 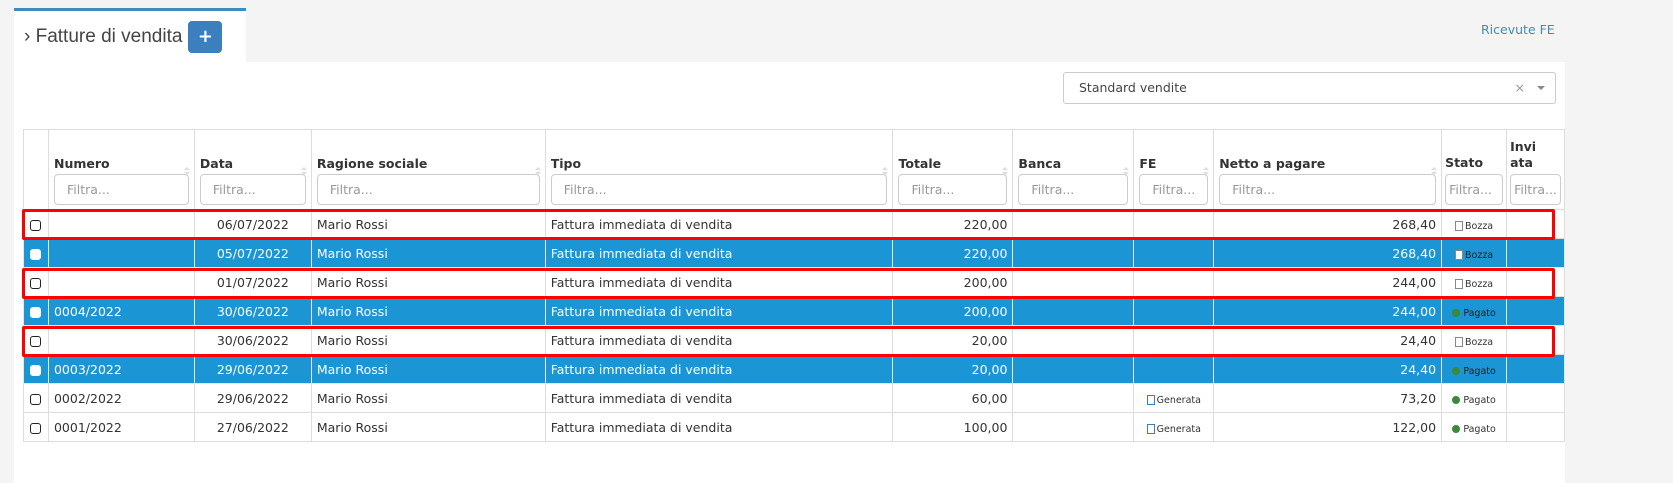 I want to click on scrollbar, so click(x=1569, y=241).